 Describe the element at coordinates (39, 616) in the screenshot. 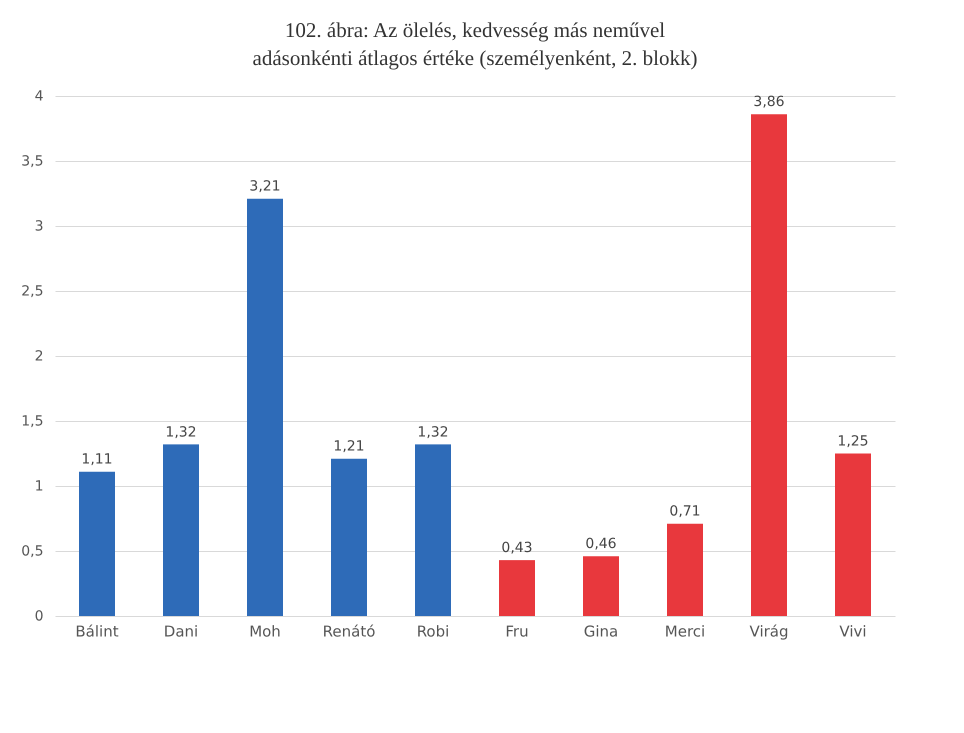

I see `y-tick-label: 0` at that location.